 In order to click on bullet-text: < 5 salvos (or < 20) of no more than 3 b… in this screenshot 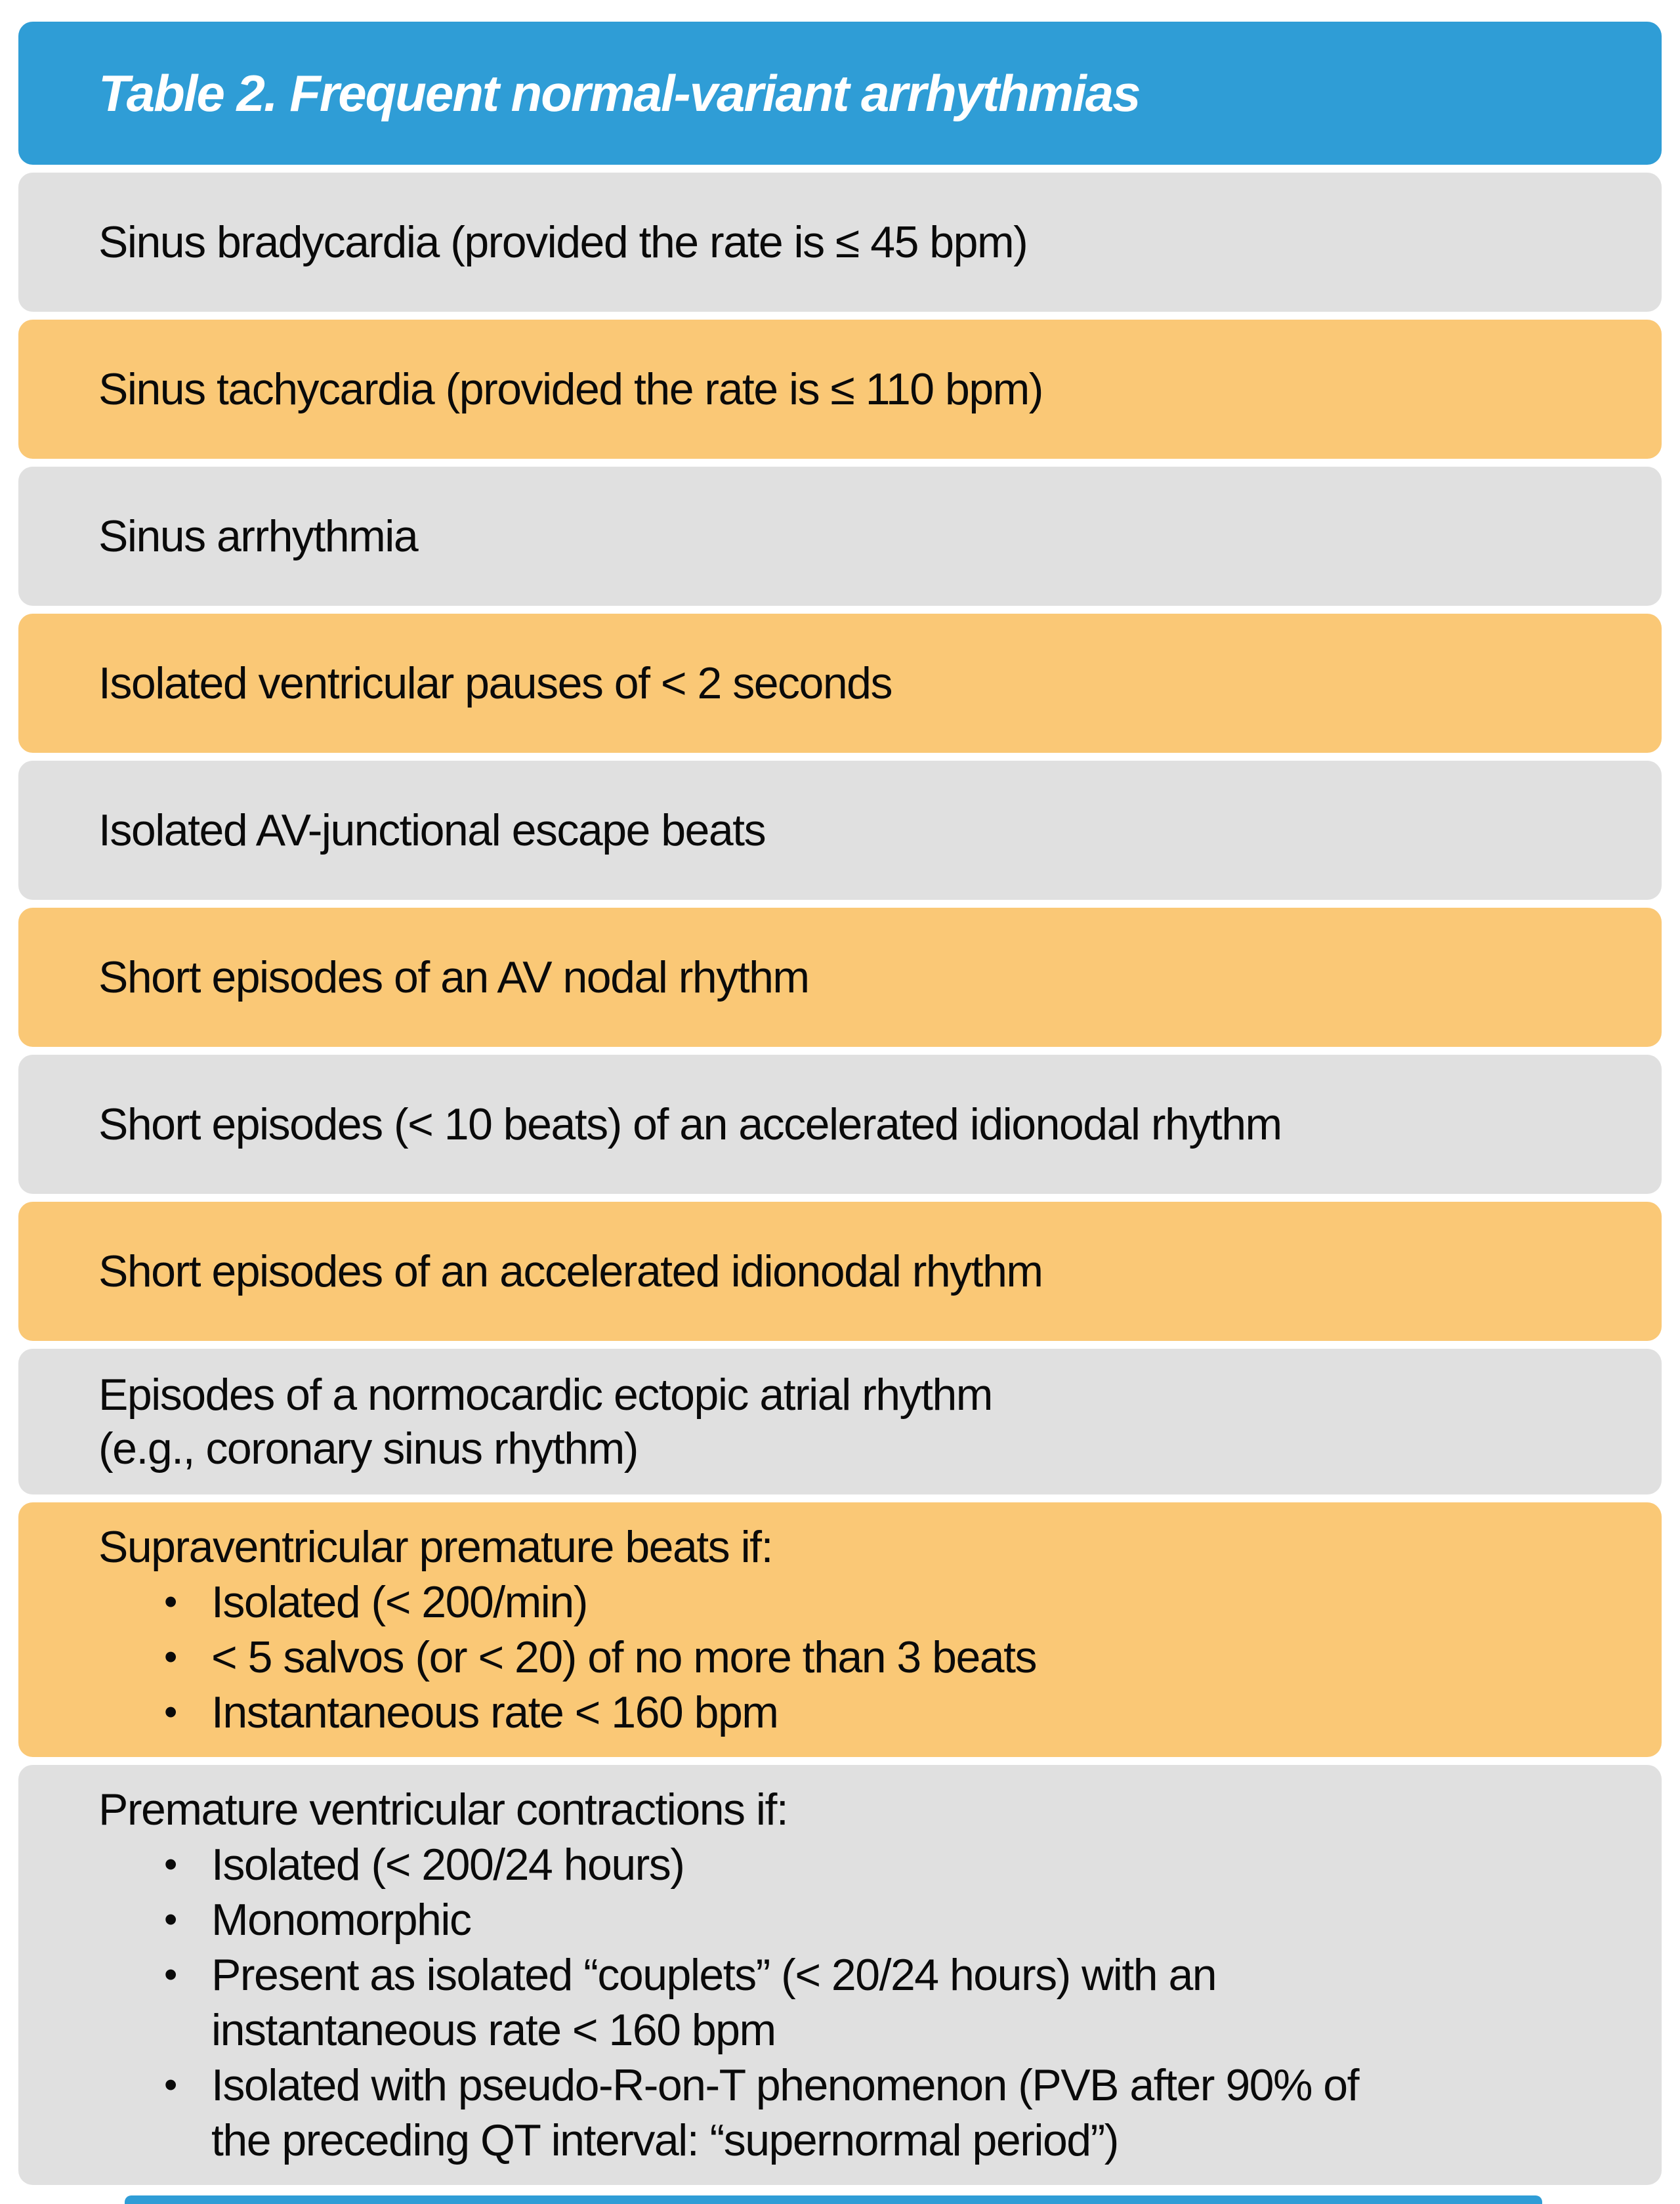, I will do `click(916, 1657)`.